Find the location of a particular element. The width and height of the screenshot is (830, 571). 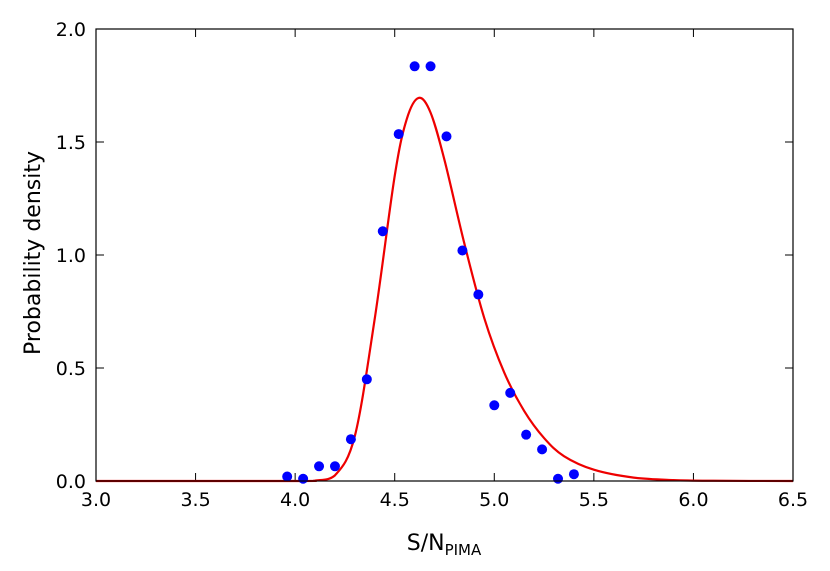

y-tick-labels: 0.0 0.5 1.0 1.5 2.0 is located at coordinates (71, 256).